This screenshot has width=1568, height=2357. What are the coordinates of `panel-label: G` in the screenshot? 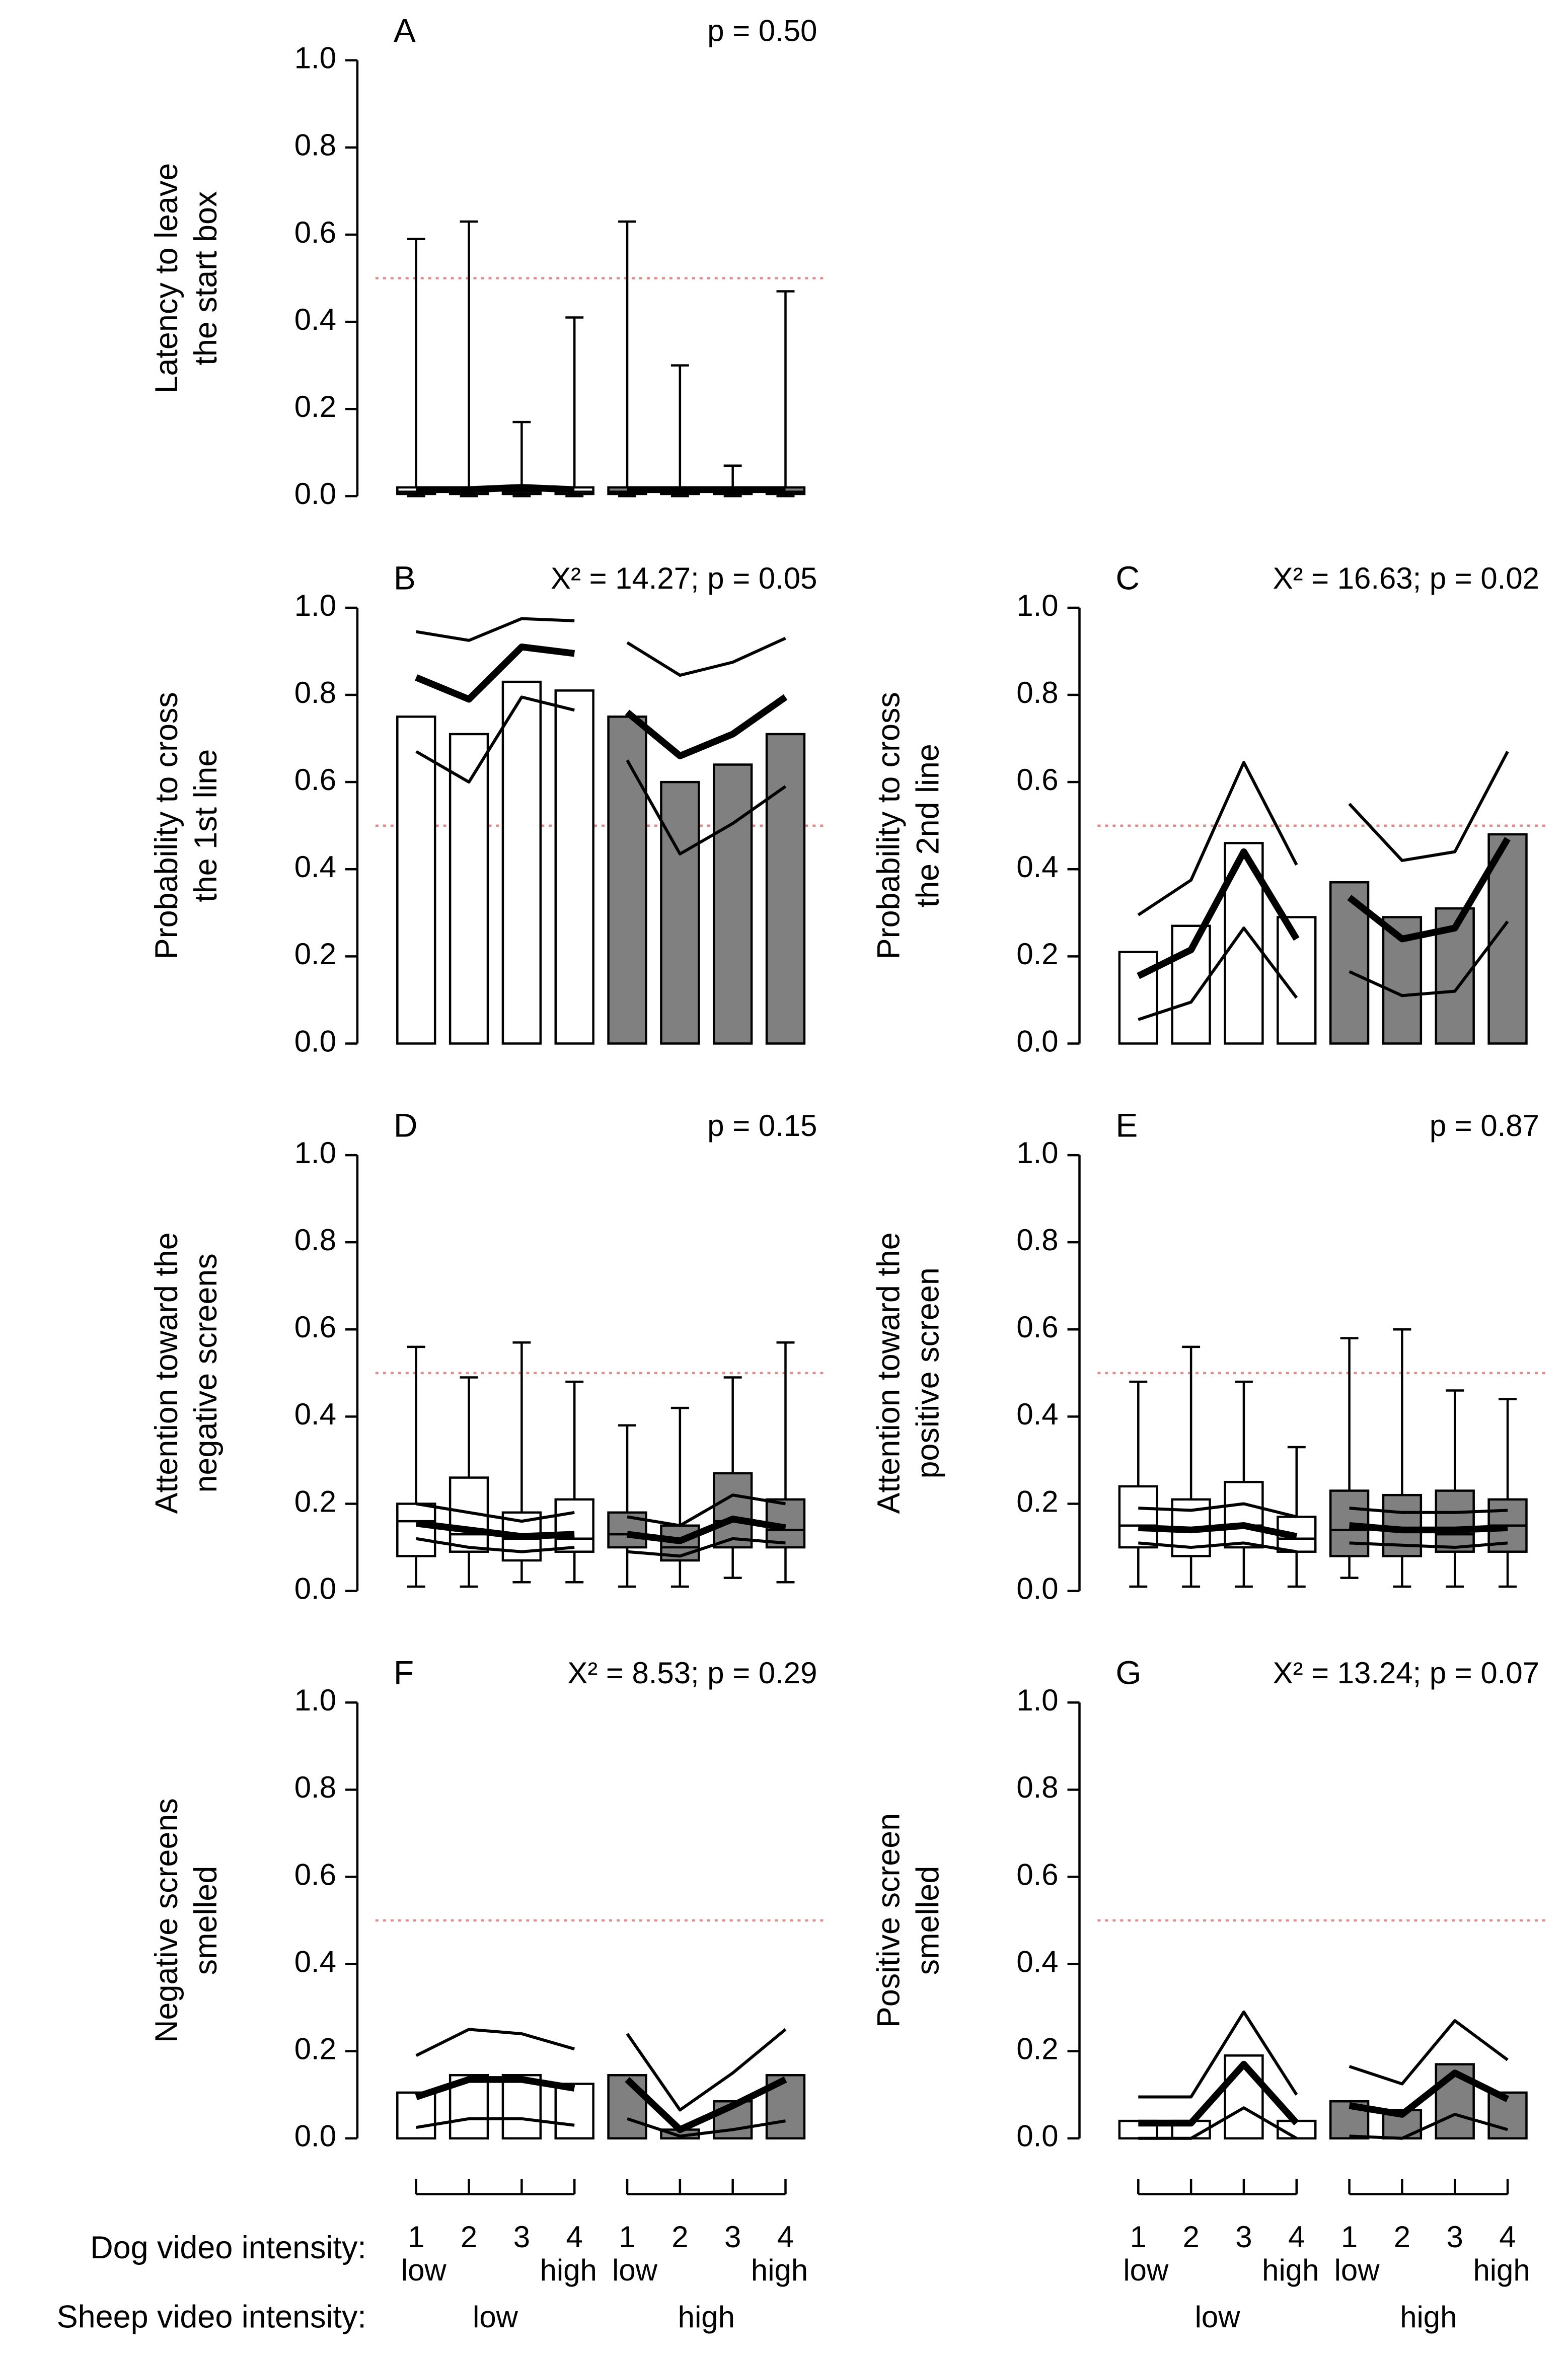 It's located at (1128, 1672).